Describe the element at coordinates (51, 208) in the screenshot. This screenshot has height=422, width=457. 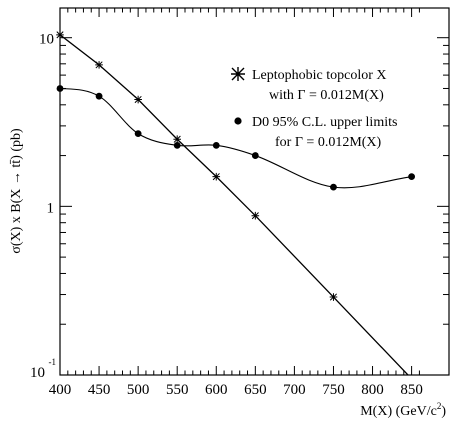
I see `y-tick-label: 1` at that location.